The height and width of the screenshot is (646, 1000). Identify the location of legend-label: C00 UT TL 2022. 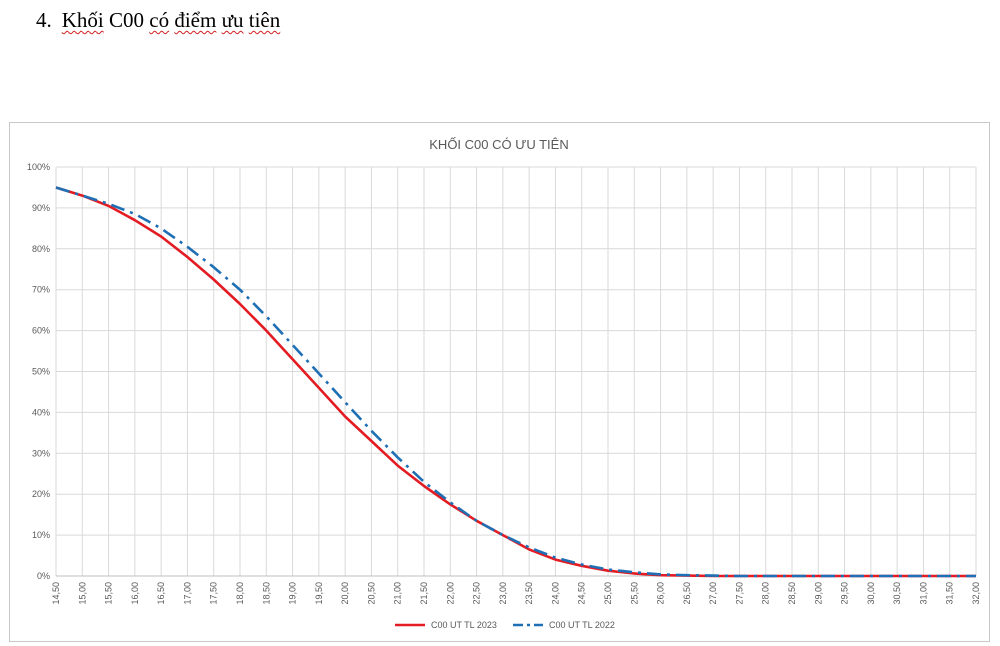
(582, 625).